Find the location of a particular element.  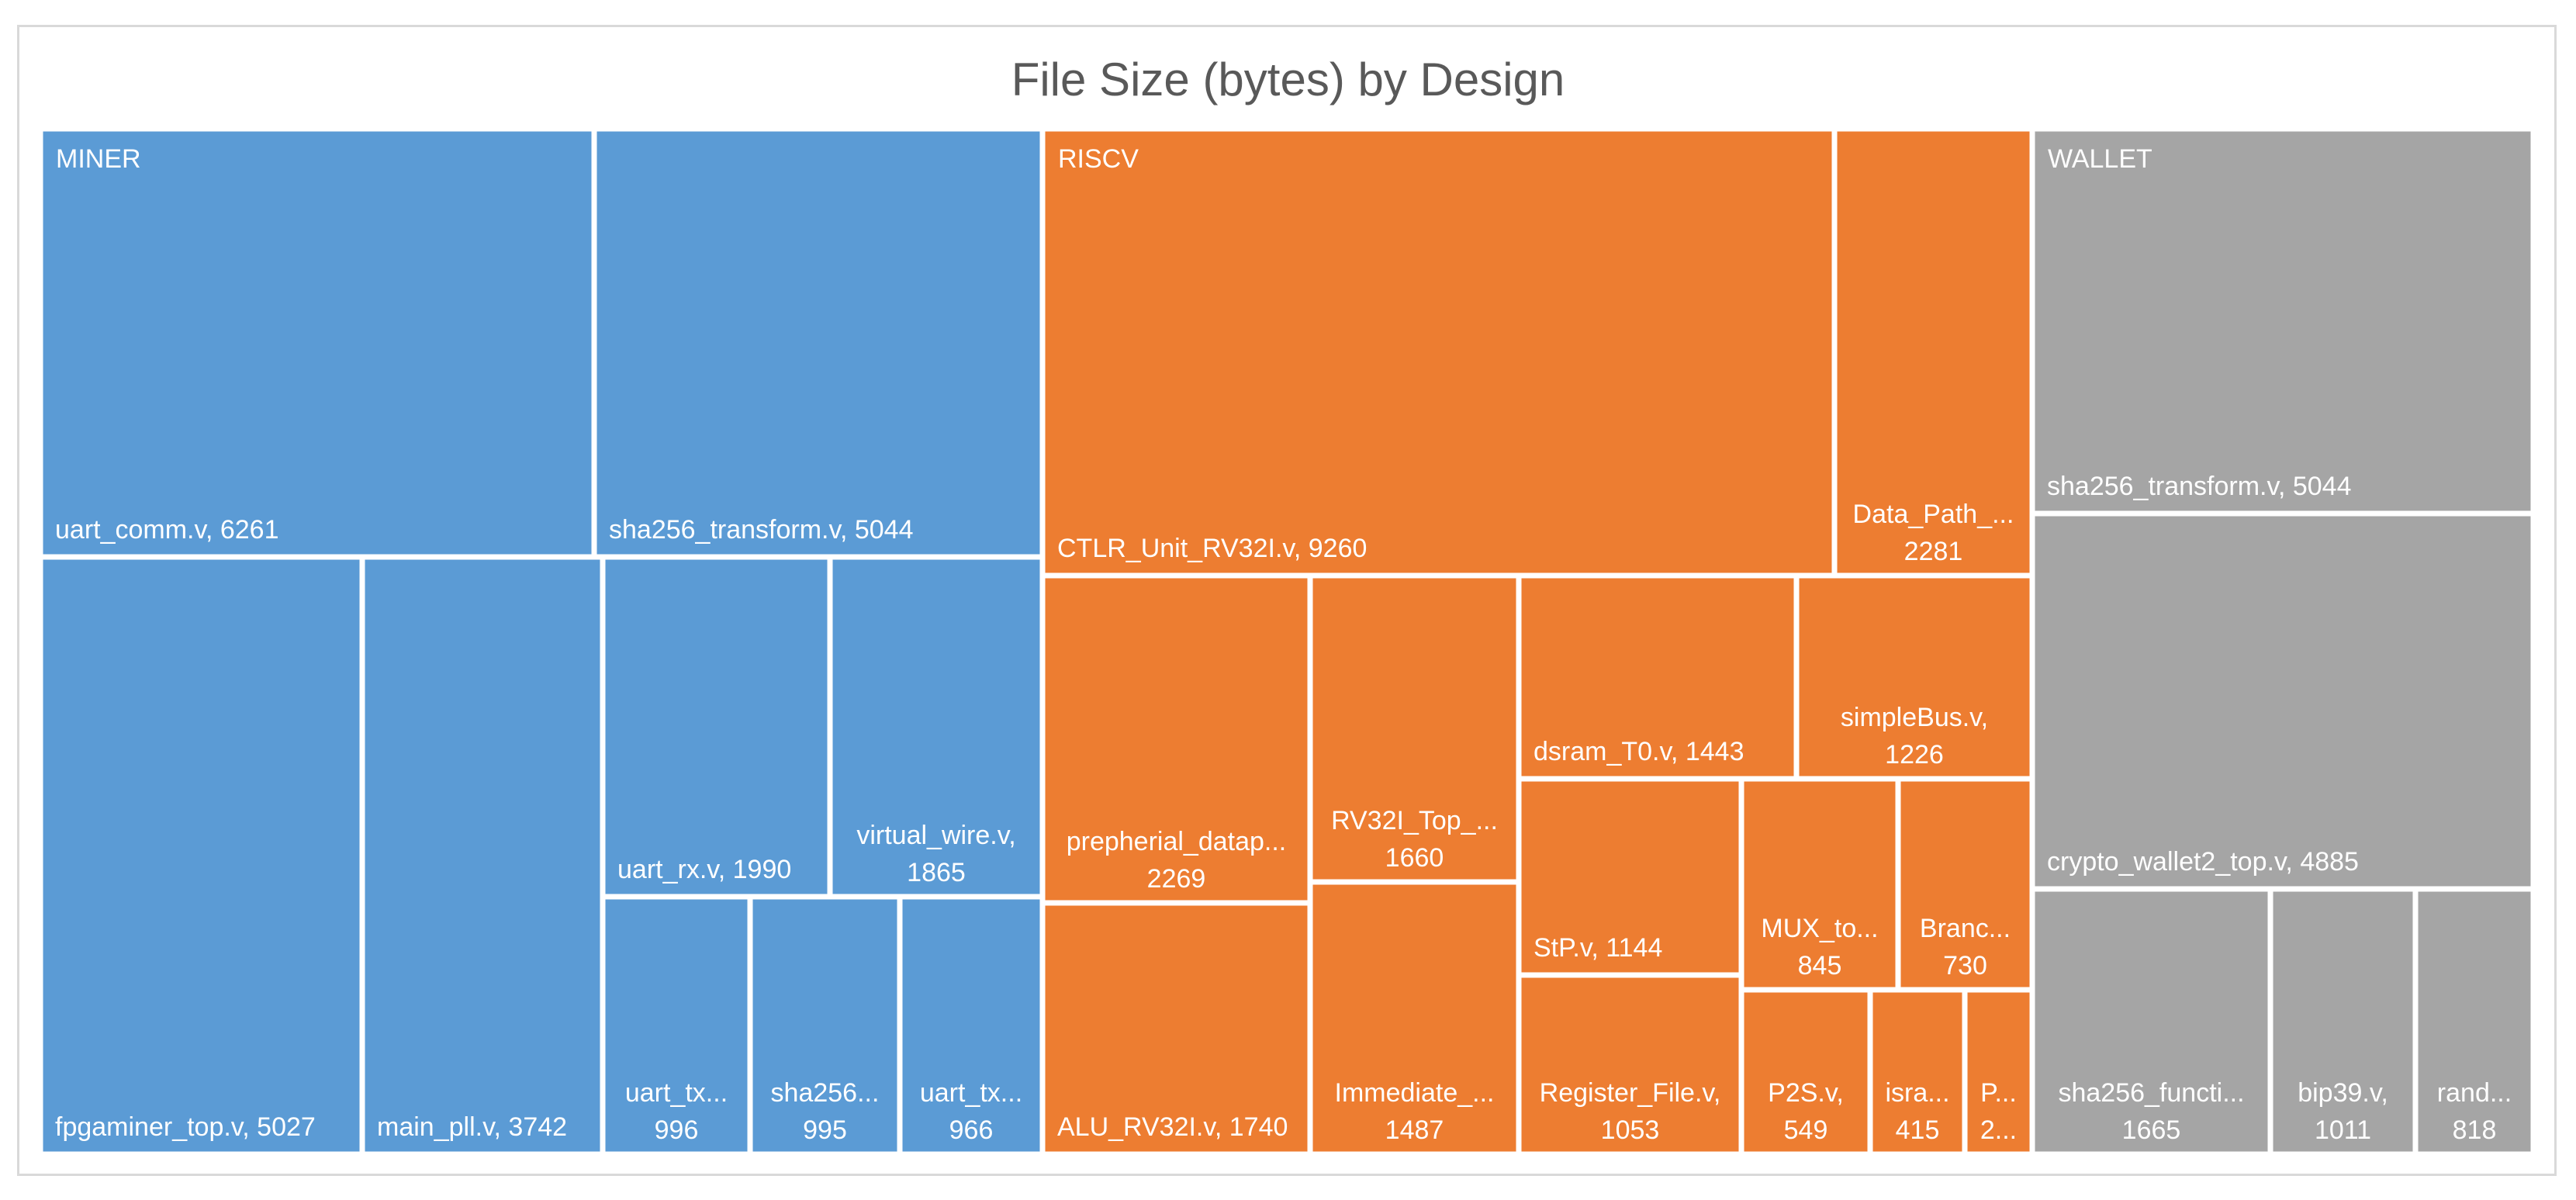

tile-label: CTLR_Unit_RV32I.v, 9260 is located at coordinates (1212, 548).